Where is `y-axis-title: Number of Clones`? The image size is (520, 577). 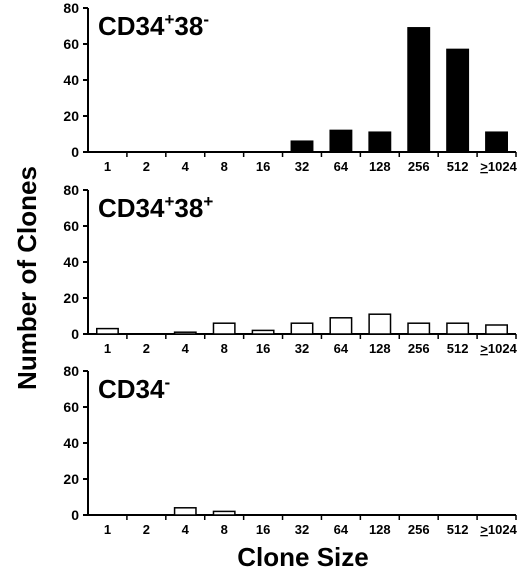 y-axis-title: Number of Clones is located at coordinates (27, 278).